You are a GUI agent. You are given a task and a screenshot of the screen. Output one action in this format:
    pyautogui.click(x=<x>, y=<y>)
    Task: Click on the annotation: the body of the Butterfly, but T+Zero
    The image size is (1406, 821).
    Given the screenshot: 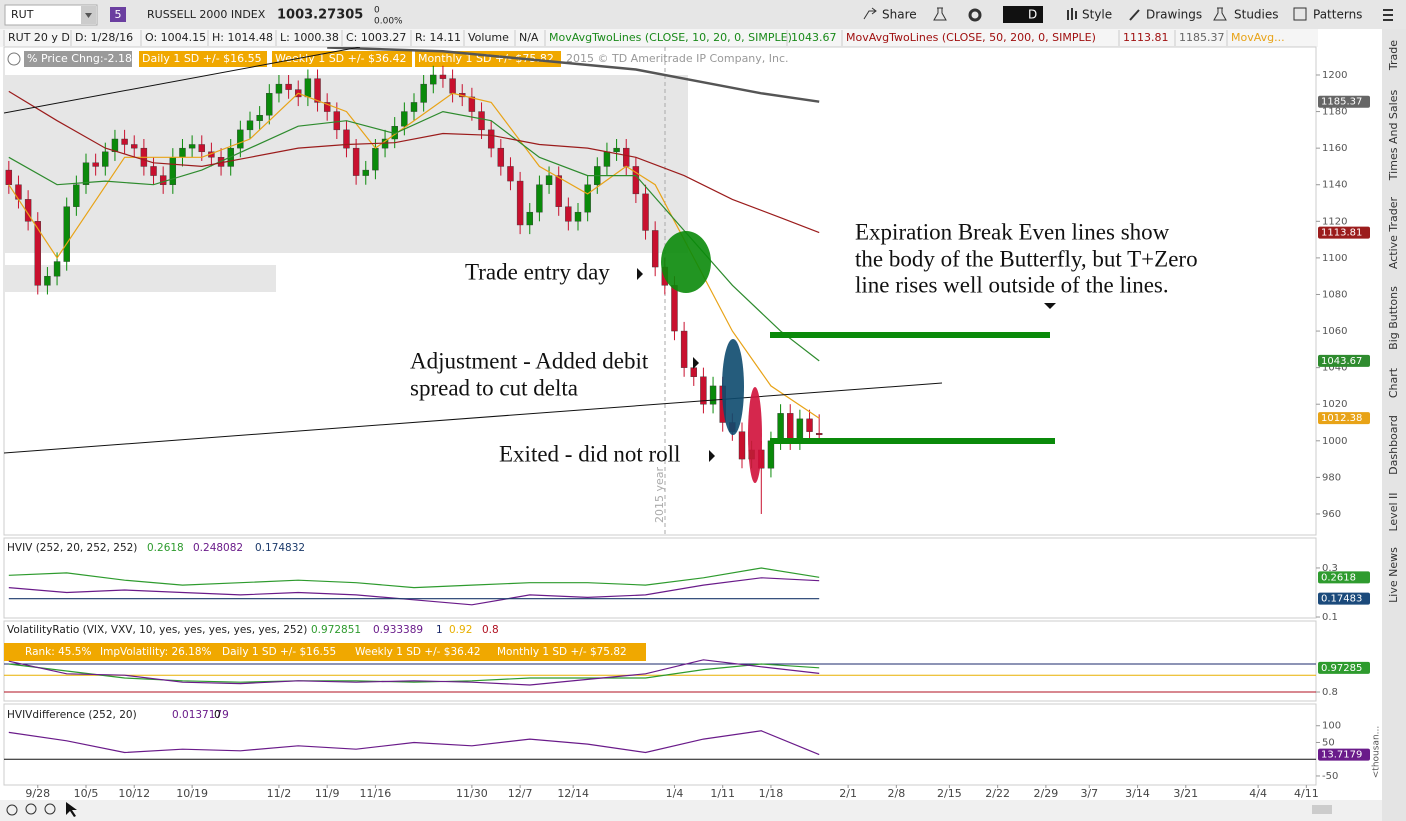 What is the action you would take?
    pyautogui.click(x=1026, y=258)
    